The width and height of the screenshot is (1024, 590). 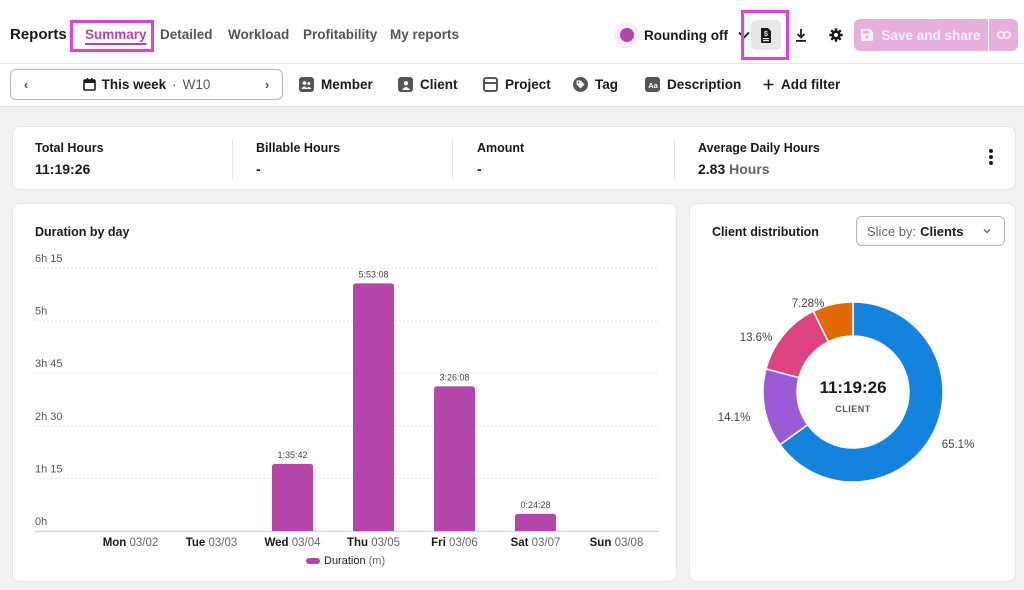 I want to click on week-number: W10, so click(x=196, y=84).